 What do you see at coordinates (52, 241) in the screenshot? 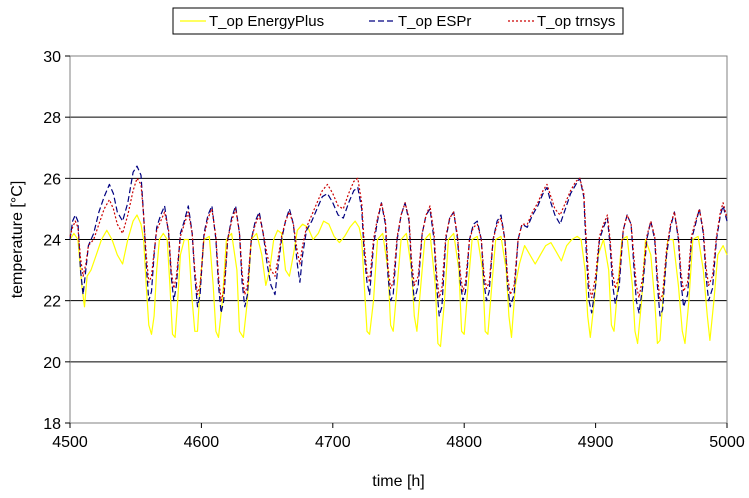
I see `y-tick-label: 24` at bounding box center [52, 241].